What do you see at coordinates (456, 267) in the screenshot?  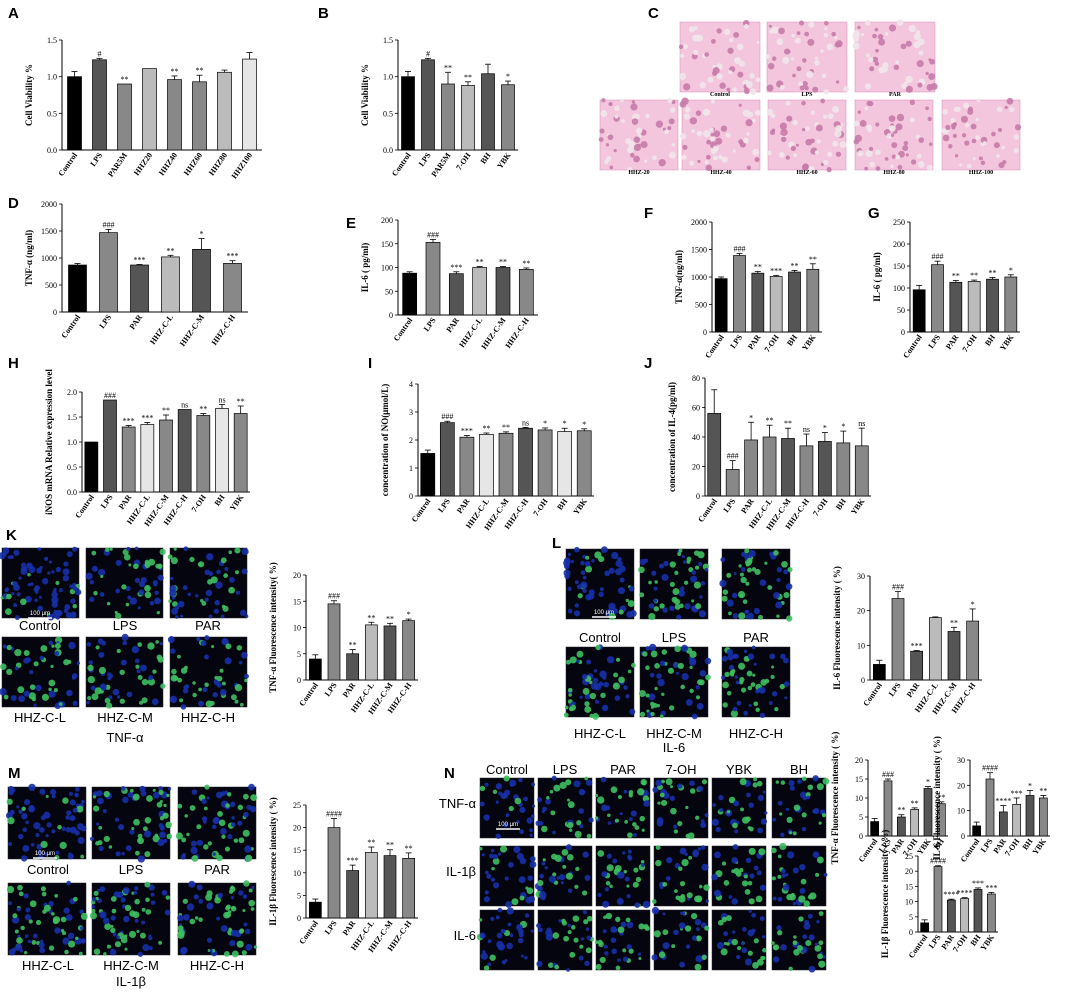 I see `significance-label: ***` at bounding box center [456, 267].